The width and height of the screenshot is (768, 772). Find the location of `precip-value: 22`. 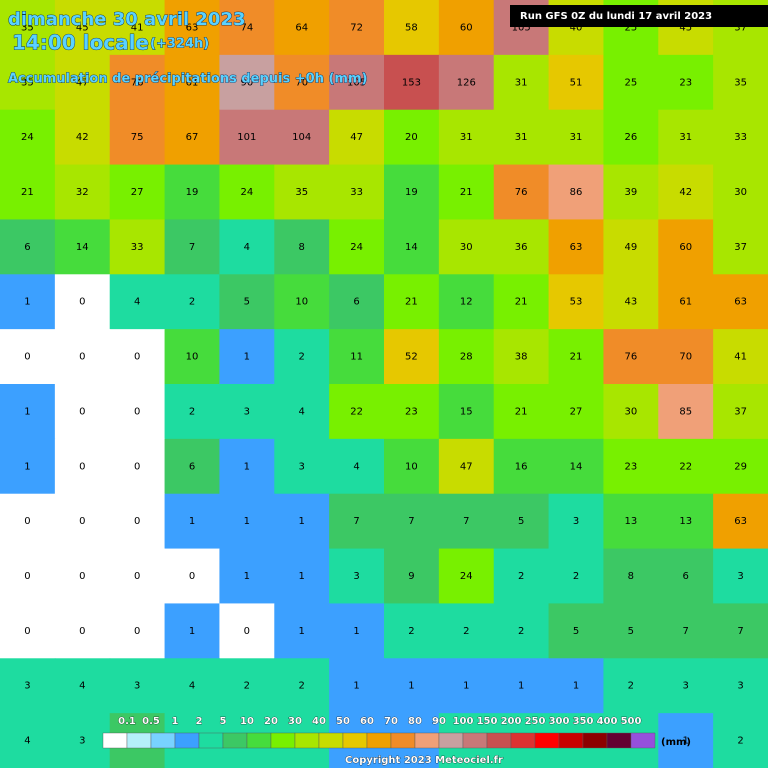

precip-value: 22 is located at coordinates (685, 466).